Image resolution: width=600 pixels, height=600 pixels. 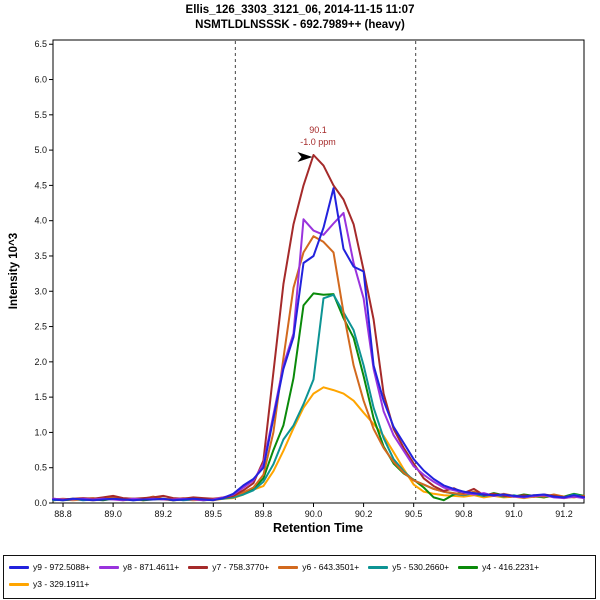 What do you see at coordinates (300, 10) in the screenshot?
I see `chart-title: Ellis_126_3303_3121_06, 2014-11-15 11:07` at bounding box center [300, 10].